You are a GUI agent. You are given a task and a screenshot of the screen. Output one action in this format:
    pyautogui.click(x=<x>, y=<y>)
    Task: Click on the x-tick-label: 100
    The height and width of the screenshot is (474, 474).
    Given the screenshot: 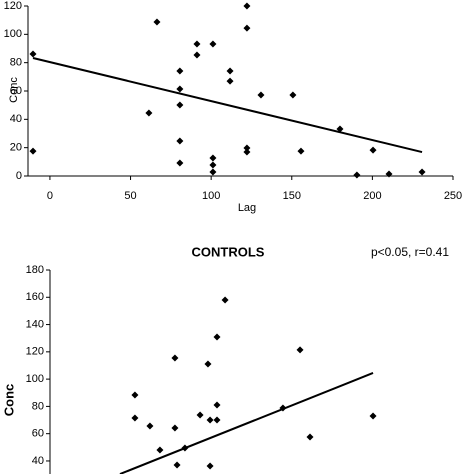 What is the action you would take?
    pyautogui.click(x=211, y=196)
    